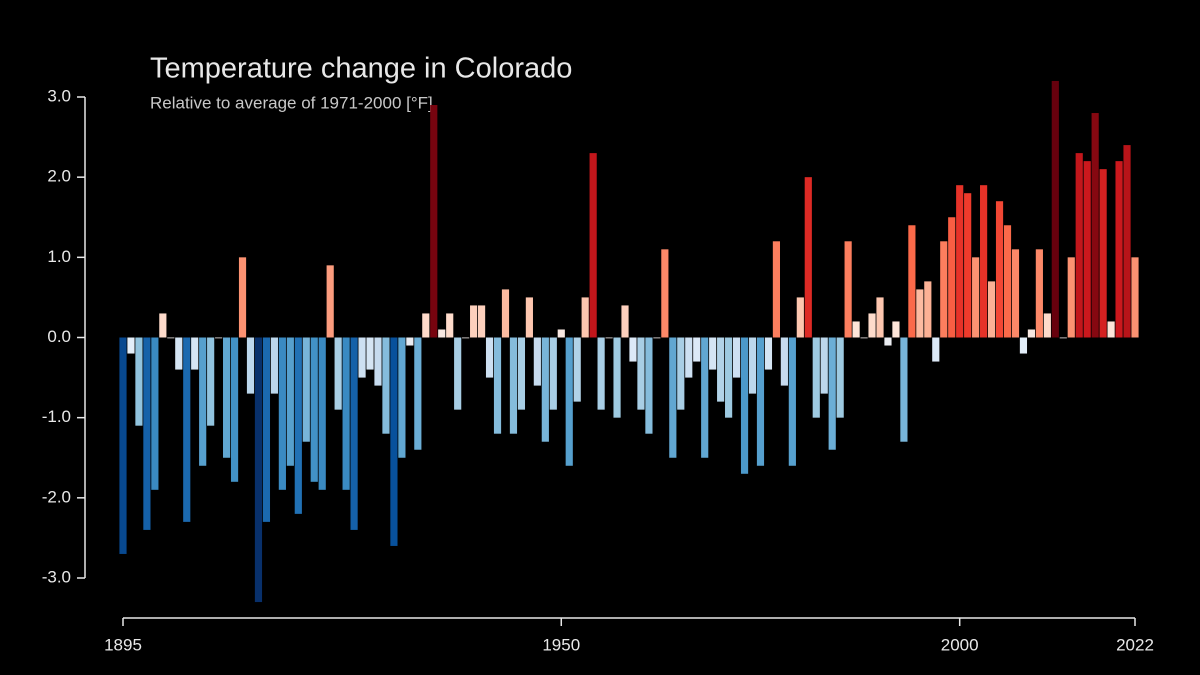 Image resolution: width=1200 pixels, height=675 pixels. I want to click on y-tick-label: 1.0, so click(59, 256).